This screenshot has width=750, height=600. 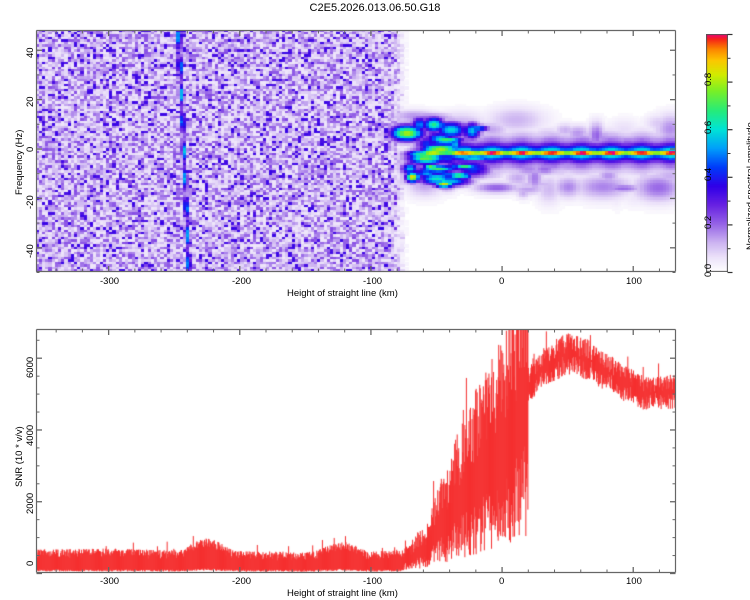 What do you see at coordinates (502, 581) in the screenshot?
I see `snr-xtick-3: 0` at bounding box center [502, 581].